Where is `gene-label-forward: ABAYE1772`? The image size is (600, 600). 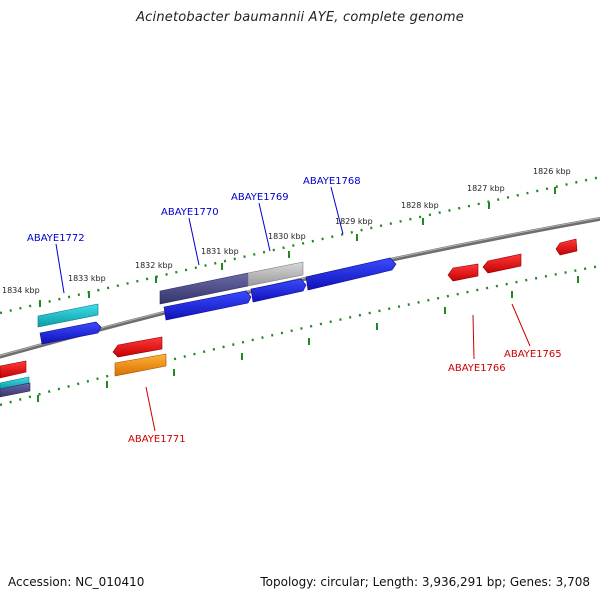 gene-label-forward: ABAYE1772 is located at coordinates (56, 238).